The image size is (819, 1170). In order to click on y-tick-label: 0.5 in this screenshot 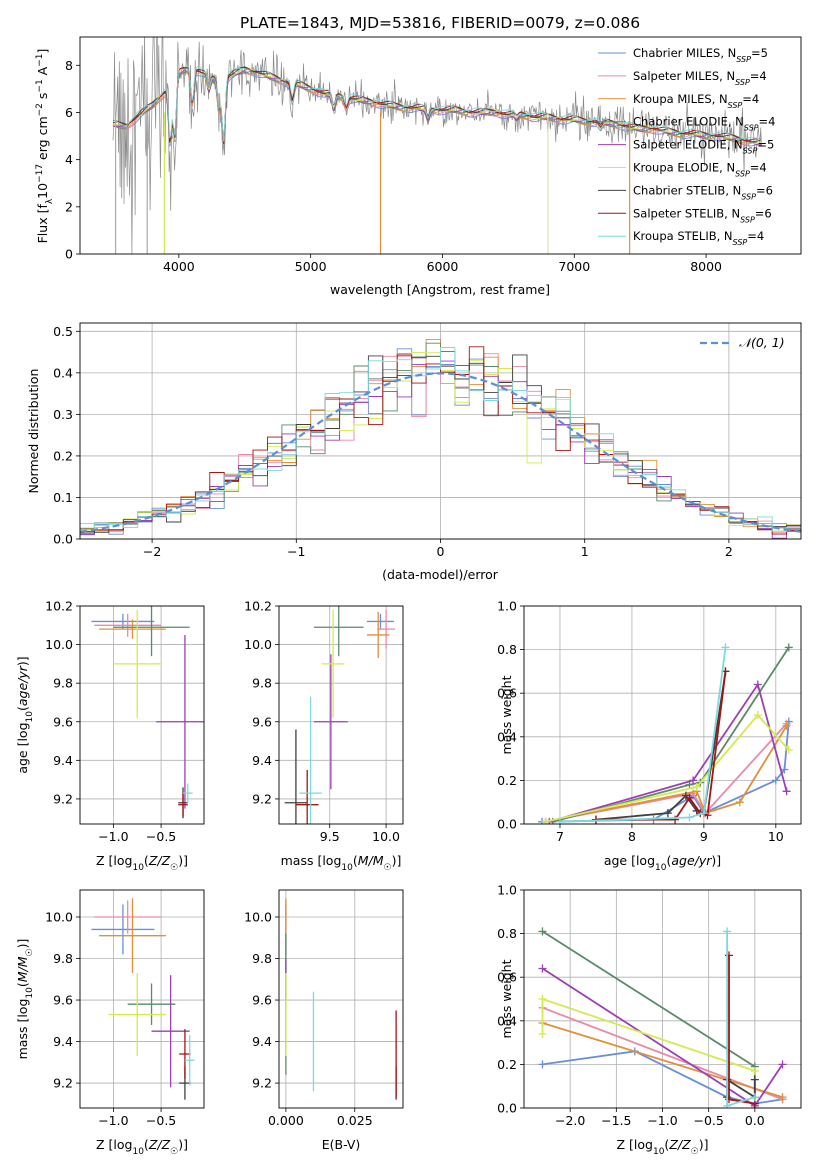, I will do `click(63, 331)`.